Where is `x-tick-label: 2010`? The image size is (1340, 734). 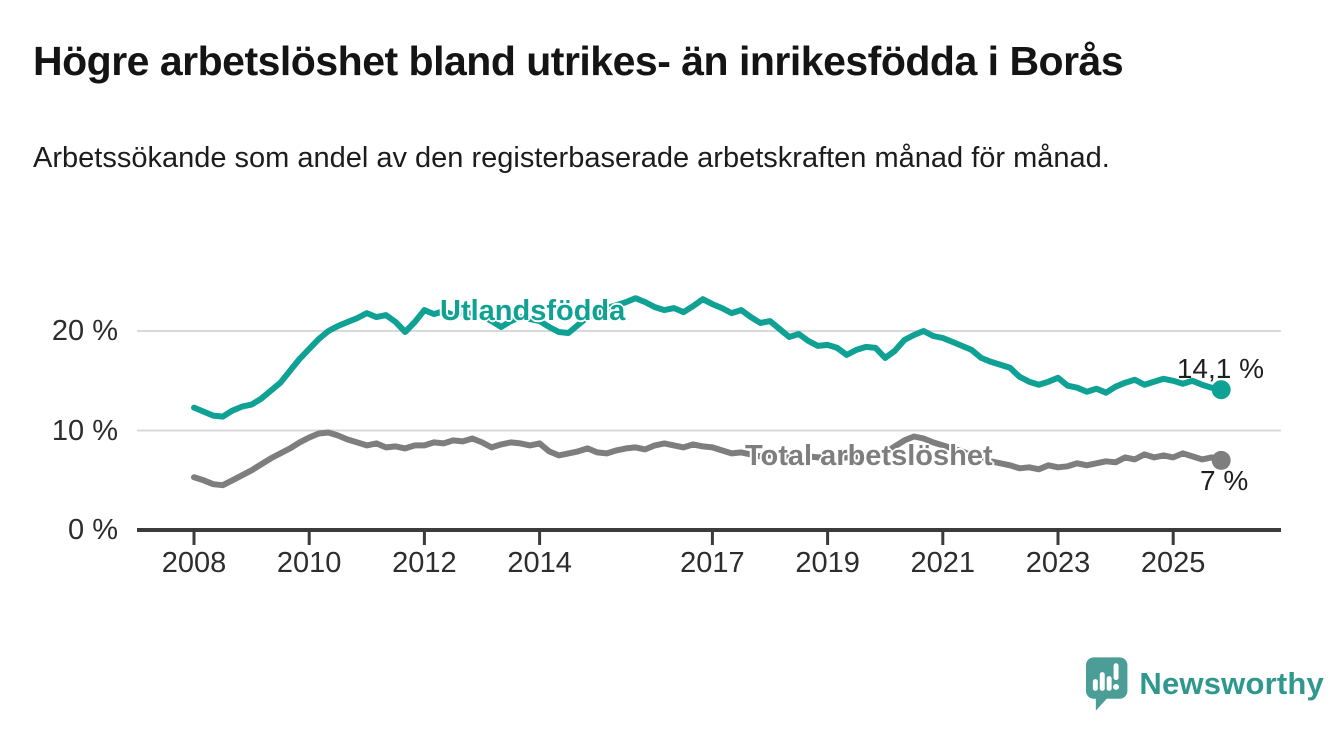 x-tick-label: 2010 is located at coordinates (309, 563).